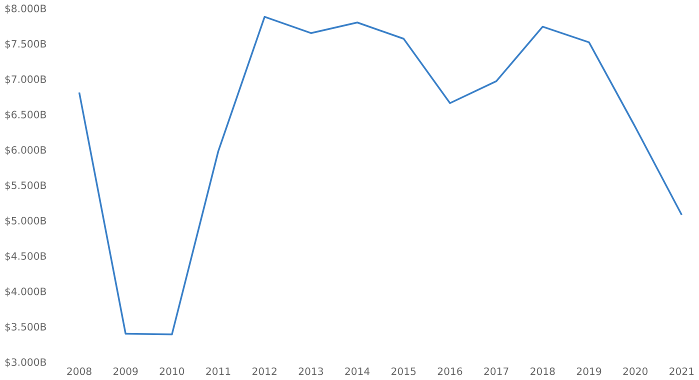 The width and height of the screenshot is (699, 380). What do you see at coordinates (25, 257) in the screenshot?
I see `y-tick-label: $4.500B` at bounding box center [25, 257].